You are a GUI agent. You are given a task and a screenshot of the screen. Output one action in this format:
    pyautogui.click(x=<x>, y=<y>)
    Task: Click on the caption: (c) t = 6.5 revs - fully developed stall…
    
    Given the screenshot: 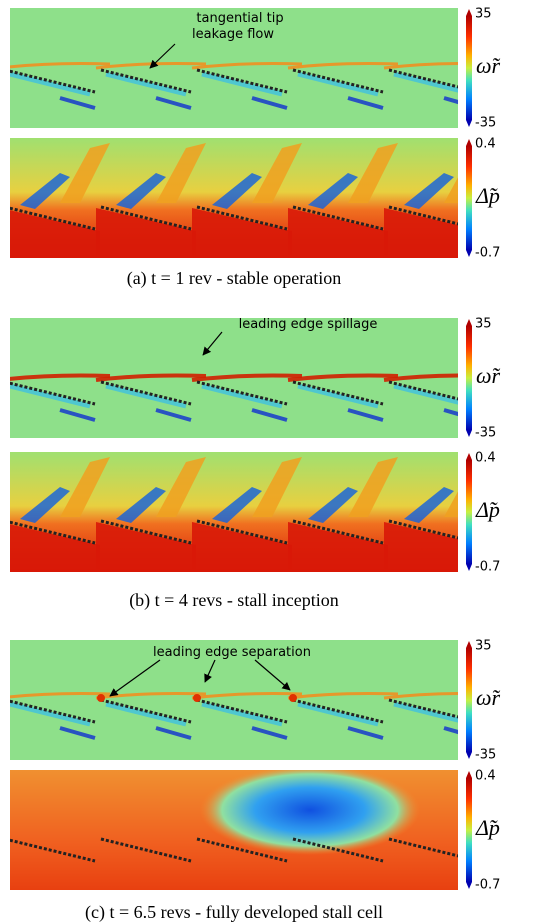 What is the action you would take?
    pyautogui.click(x=234, y=912)
    